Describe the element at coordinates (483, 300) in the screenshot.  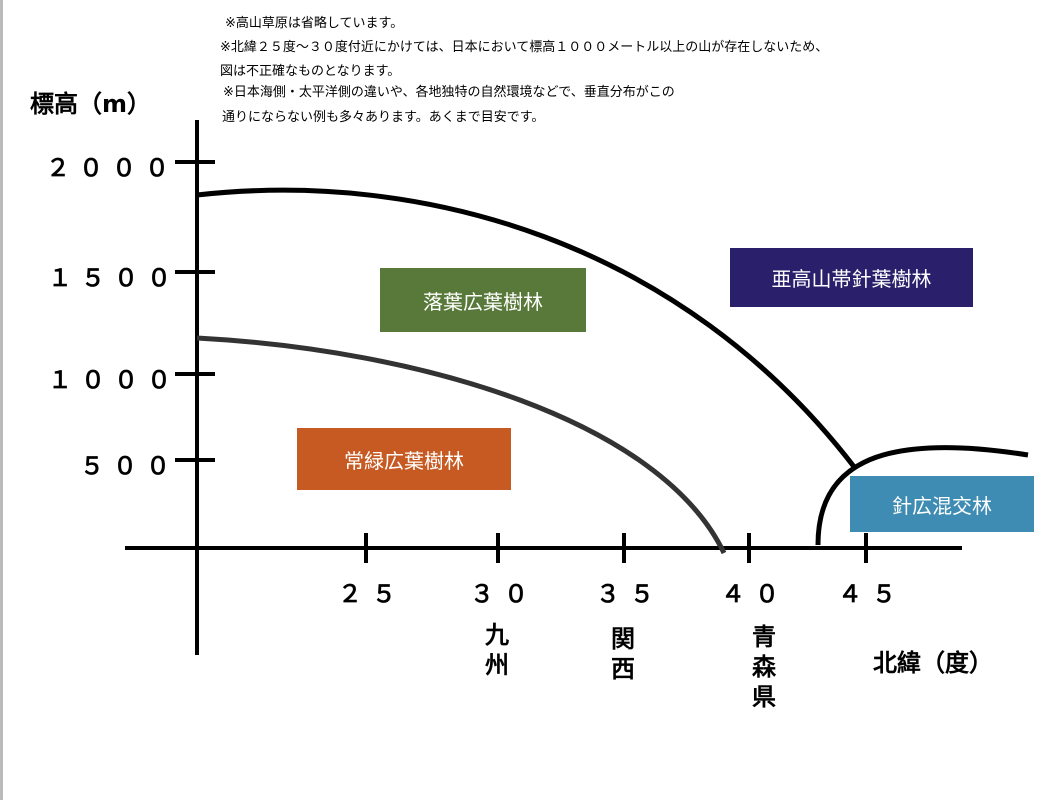
I see `zone-deciduous-broadleaf: 落葉広葉樹林` at that location.